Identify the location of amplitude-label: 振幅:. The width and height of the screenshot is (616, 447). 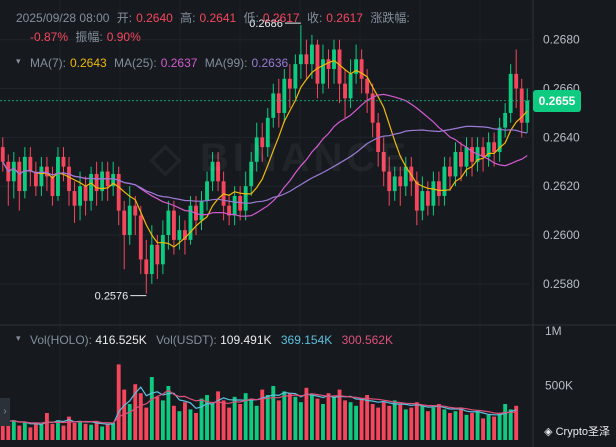
(89, 37).